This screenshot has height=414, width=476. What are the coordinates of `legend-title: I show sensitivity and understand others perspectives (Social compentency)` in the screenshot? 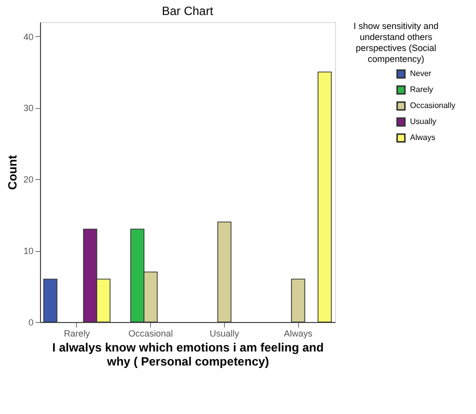 It's located at (396, 42).